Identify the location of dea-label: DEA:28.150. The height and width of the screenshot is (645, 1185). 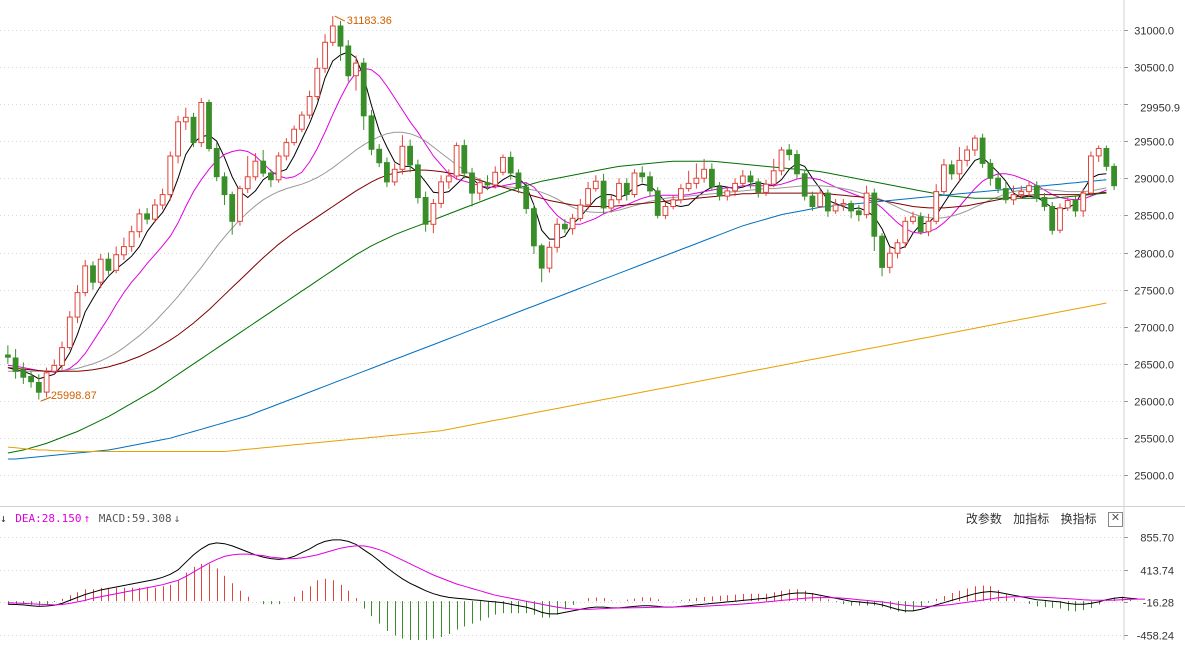
(48, 518).